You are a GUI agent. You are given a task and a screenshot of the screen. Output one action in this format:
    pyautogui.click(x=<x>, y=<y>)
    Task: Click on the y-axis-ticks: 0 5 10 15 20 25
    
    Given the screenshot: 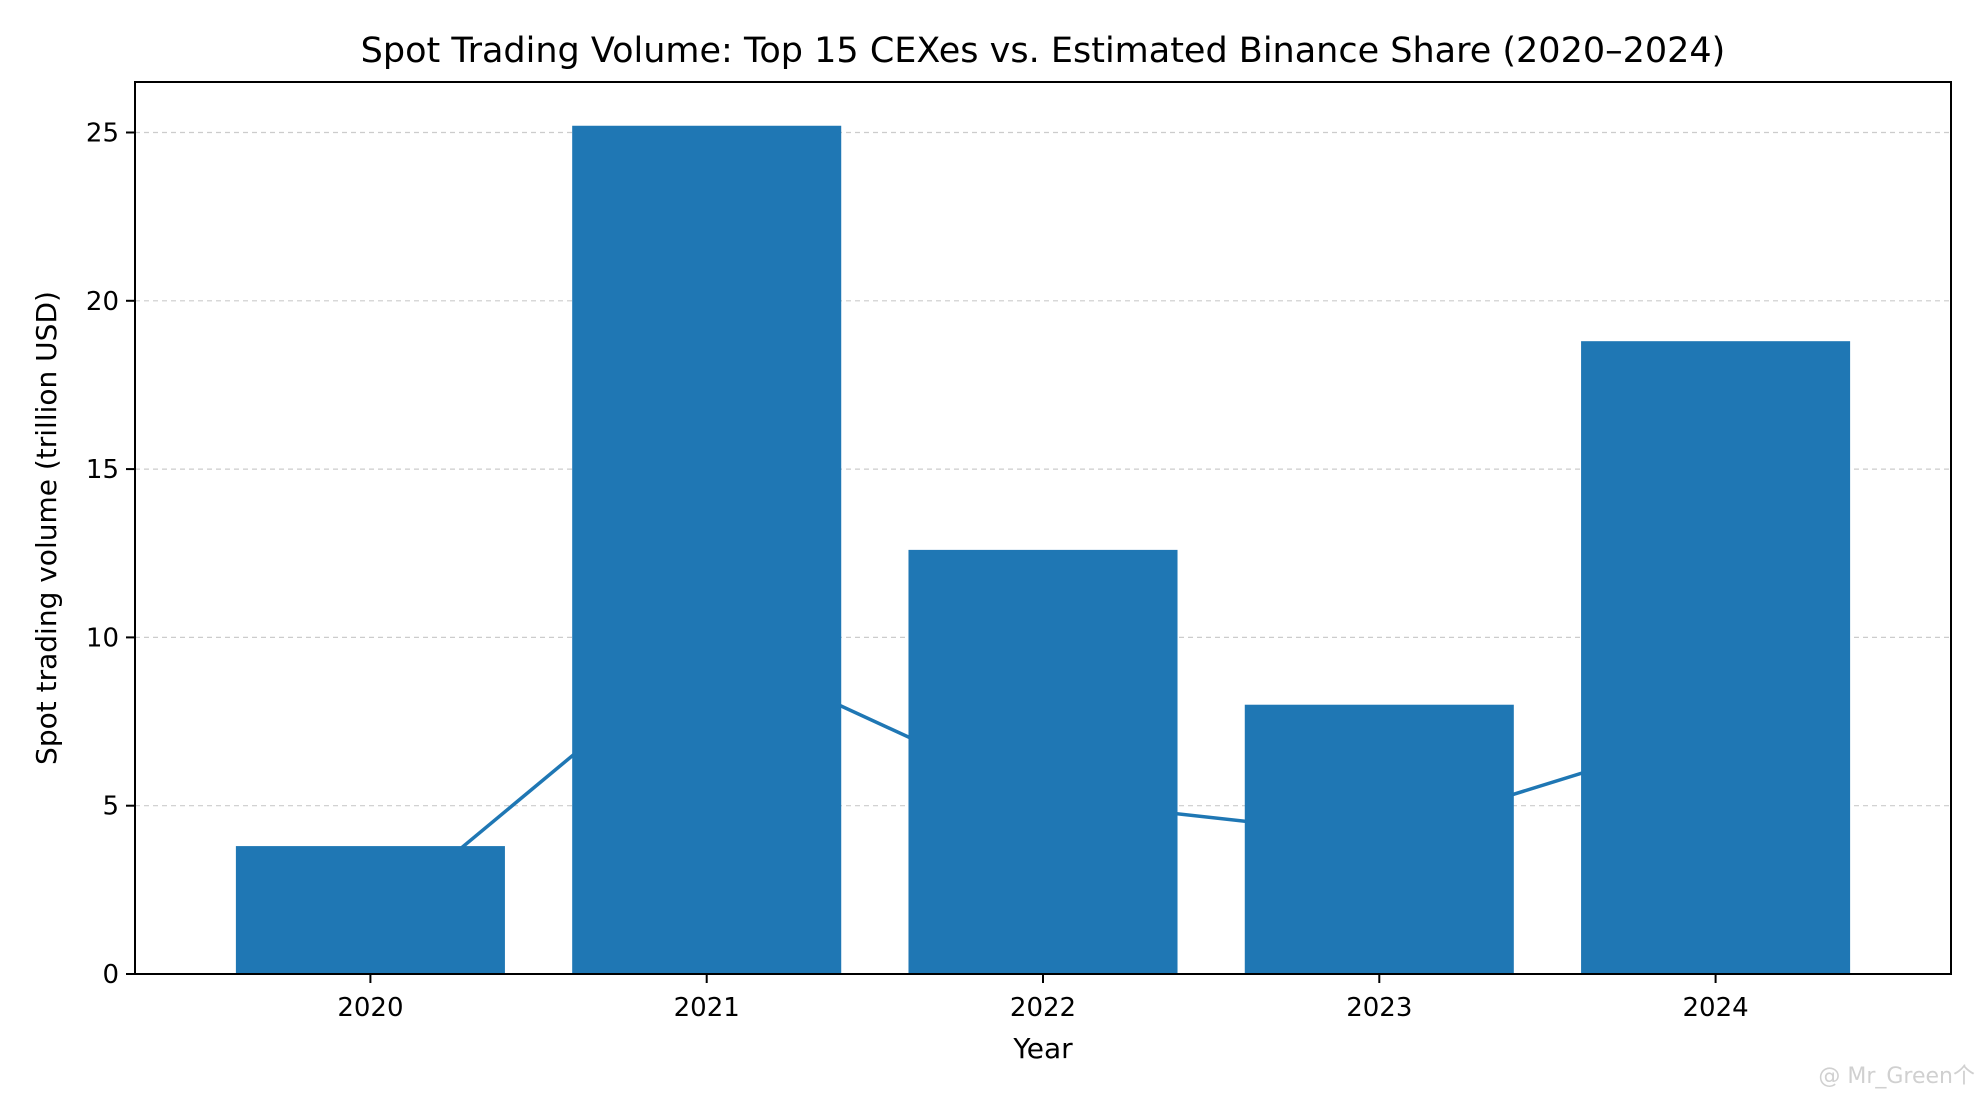 What is the action you would take?
    pyautogui.click(x=110, y=554)
    